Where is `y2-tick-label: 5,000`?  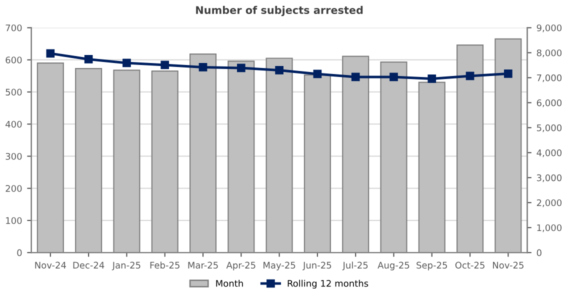
y2-tick-label: 5,000 is located at coordinates (549, 128).